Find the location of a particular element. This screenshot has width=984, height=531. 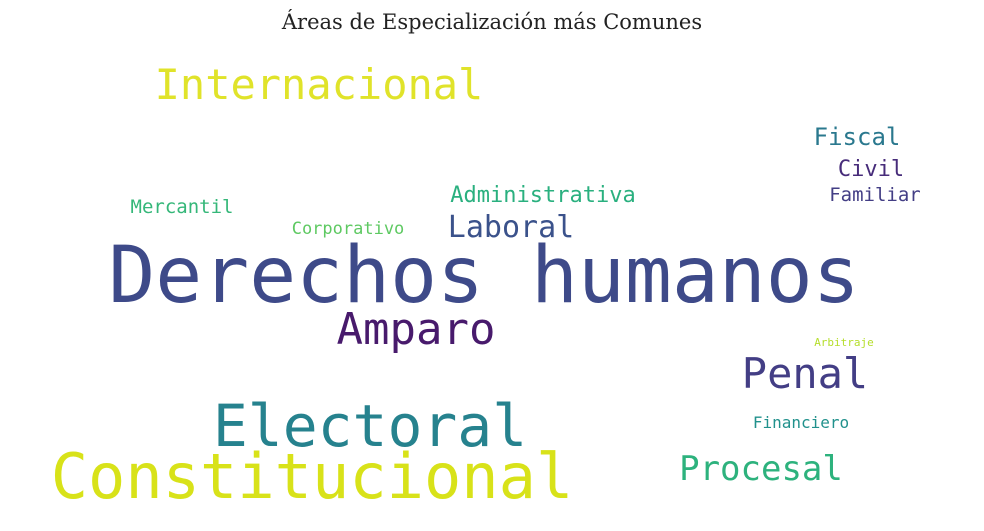

word-laboral: Laboral is located at coordinates (511, 227).